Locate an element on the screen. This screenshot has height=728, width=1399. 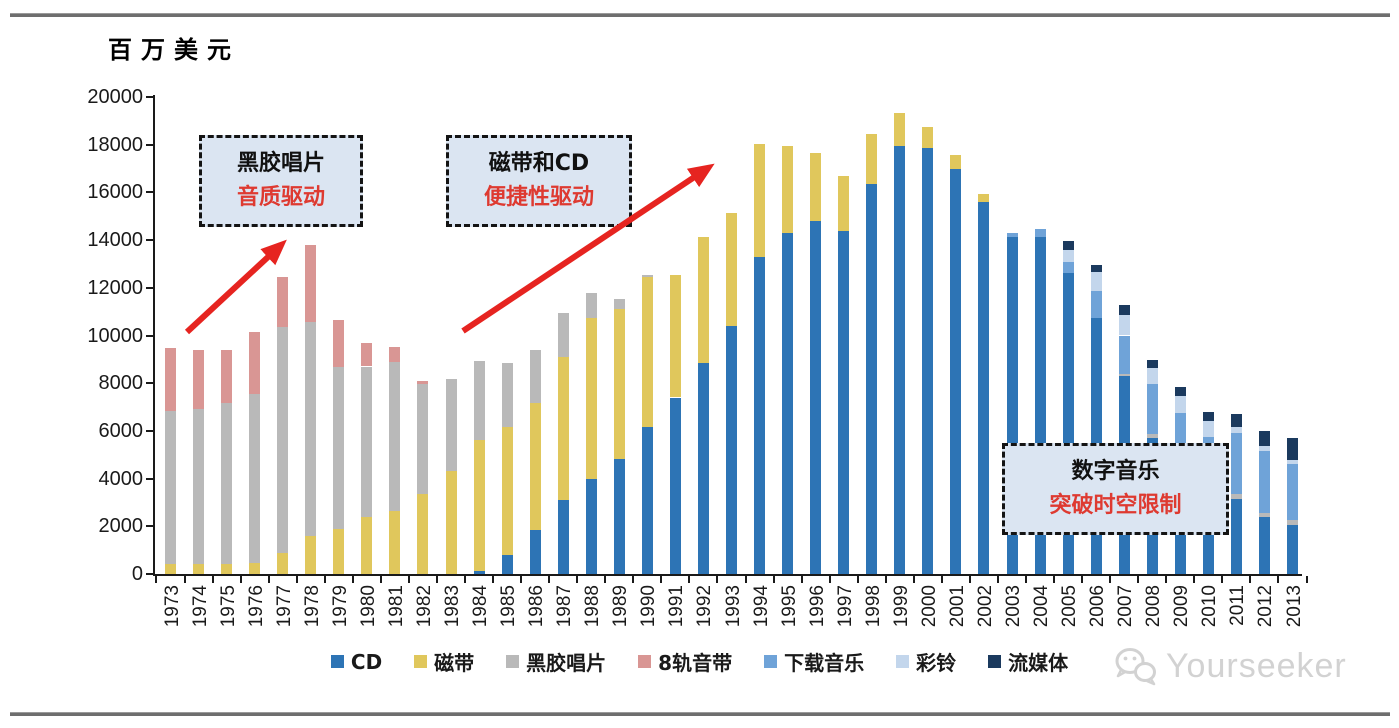
watermark-text: Yourseeker is located at coordinates (1256, 665).